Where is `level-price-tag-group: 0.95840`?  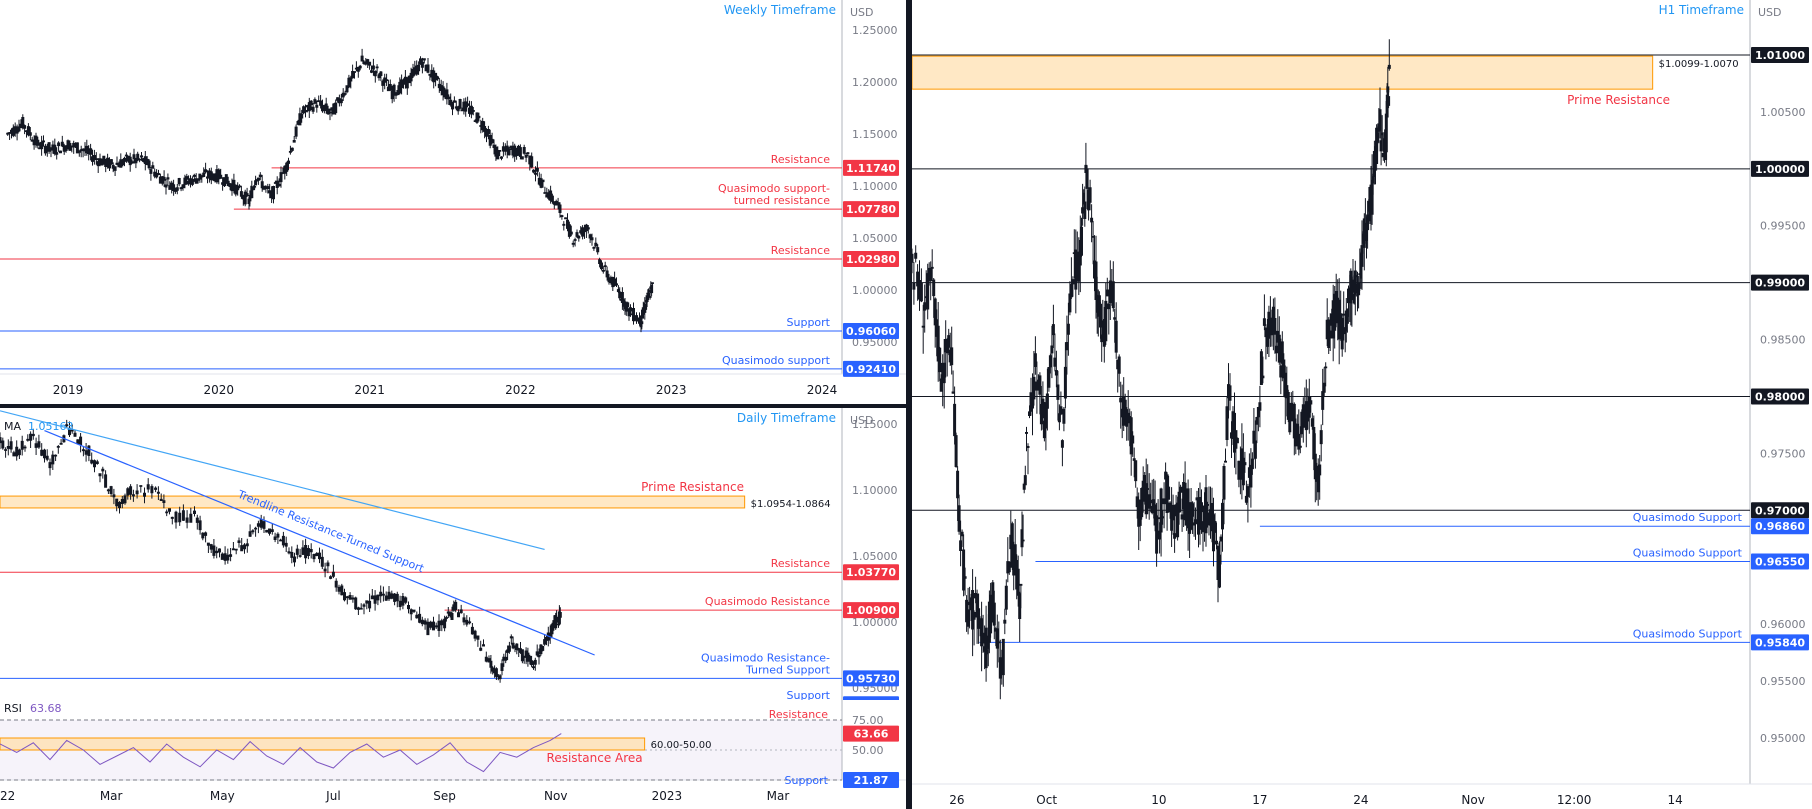 level-price-tag-group: 0.95840 is located at coordinates (1780, 642).